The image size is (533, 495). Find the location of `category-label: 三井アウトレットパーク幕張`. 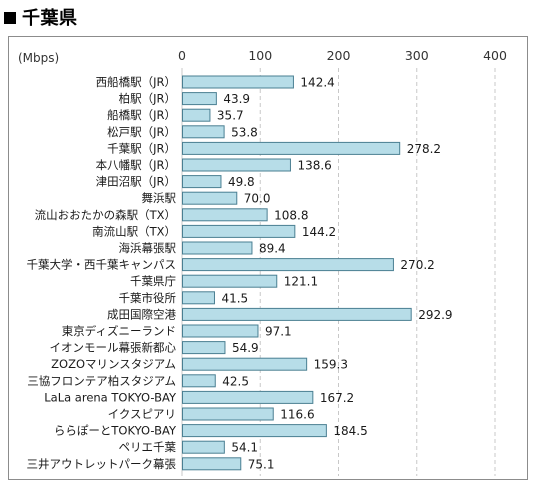

category-label: 三井アウトレットパーク幕張 is located at coordinates (102, 464).